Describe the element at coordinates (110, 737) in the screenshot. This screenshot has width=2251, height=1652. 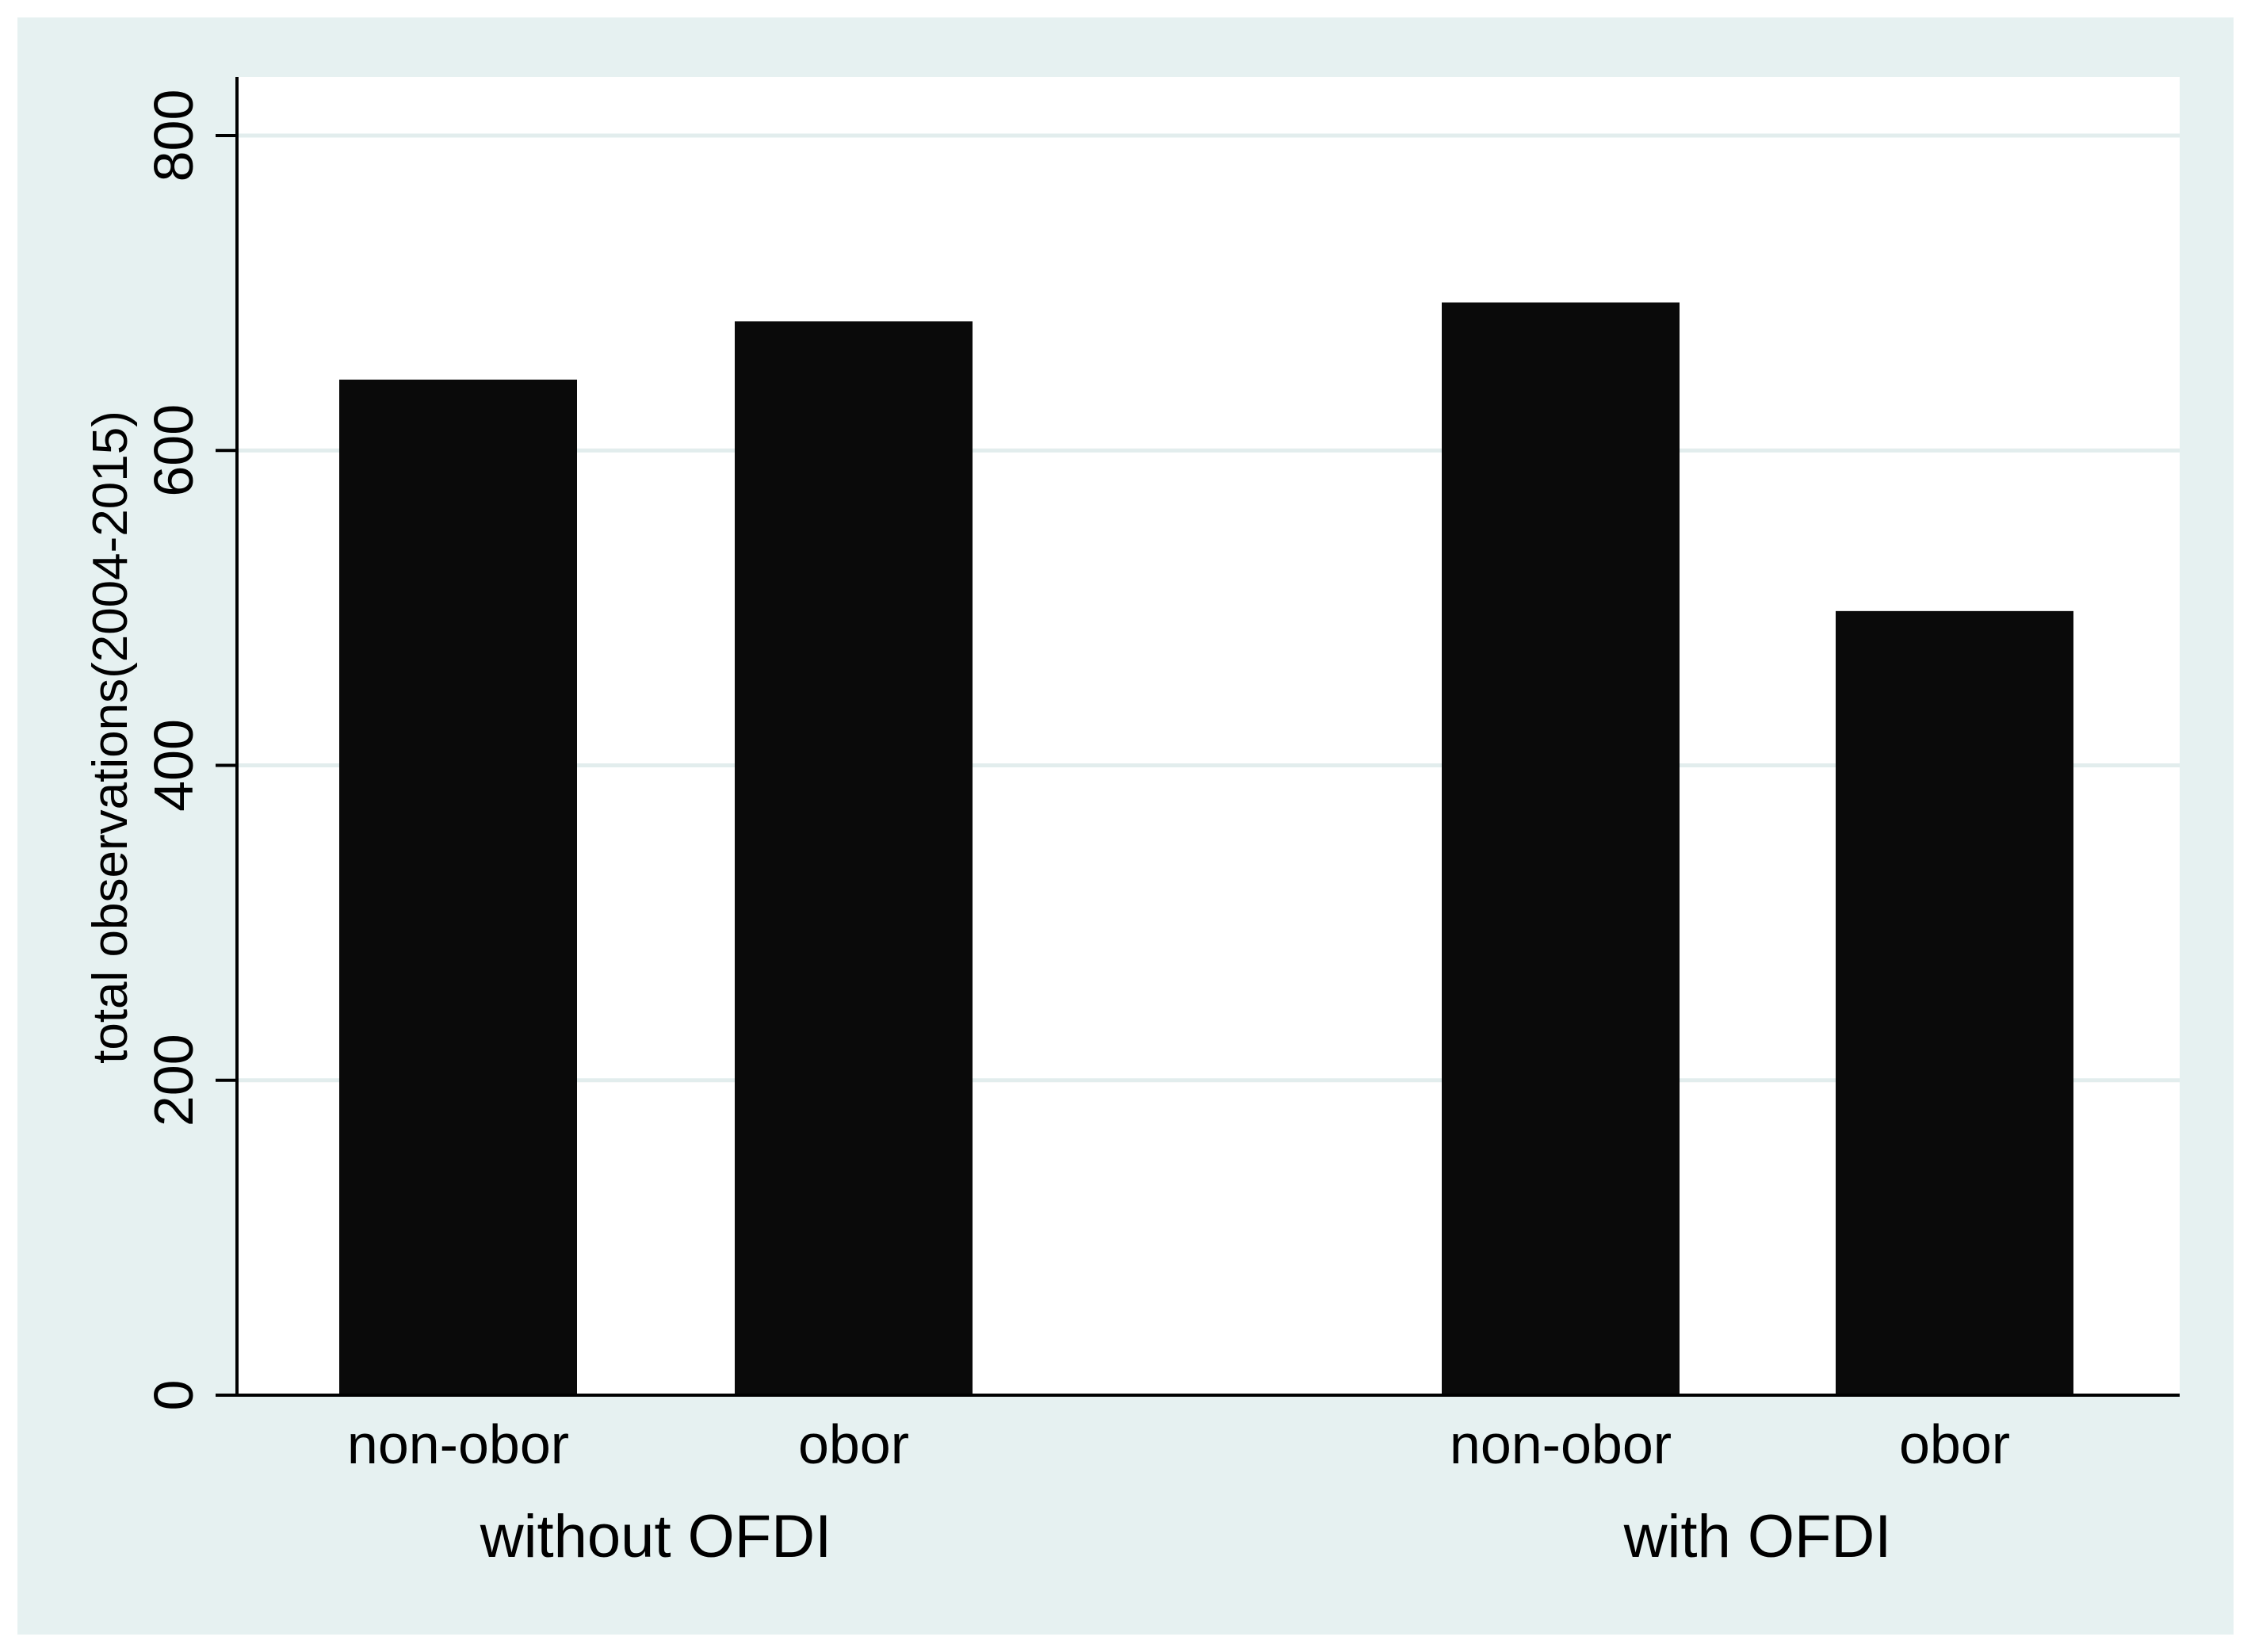
I see `y-axis-title: total observations(2004-2015)` at that location.